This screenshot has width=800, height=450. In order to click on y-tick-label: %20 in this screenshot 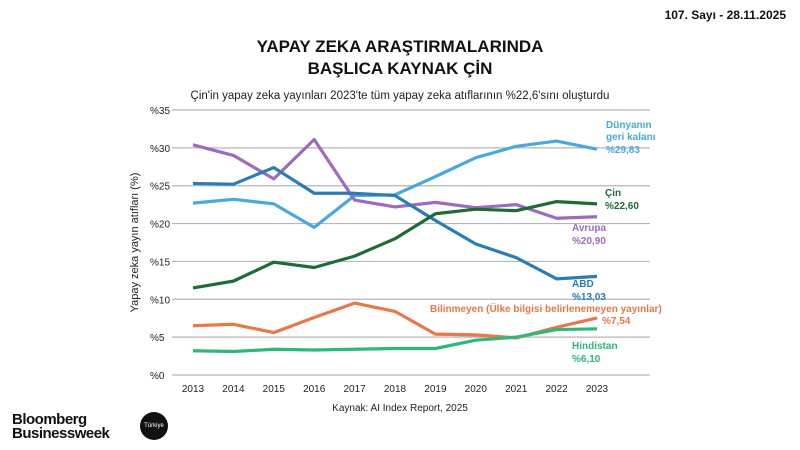, I will do `click(160, 225)`.